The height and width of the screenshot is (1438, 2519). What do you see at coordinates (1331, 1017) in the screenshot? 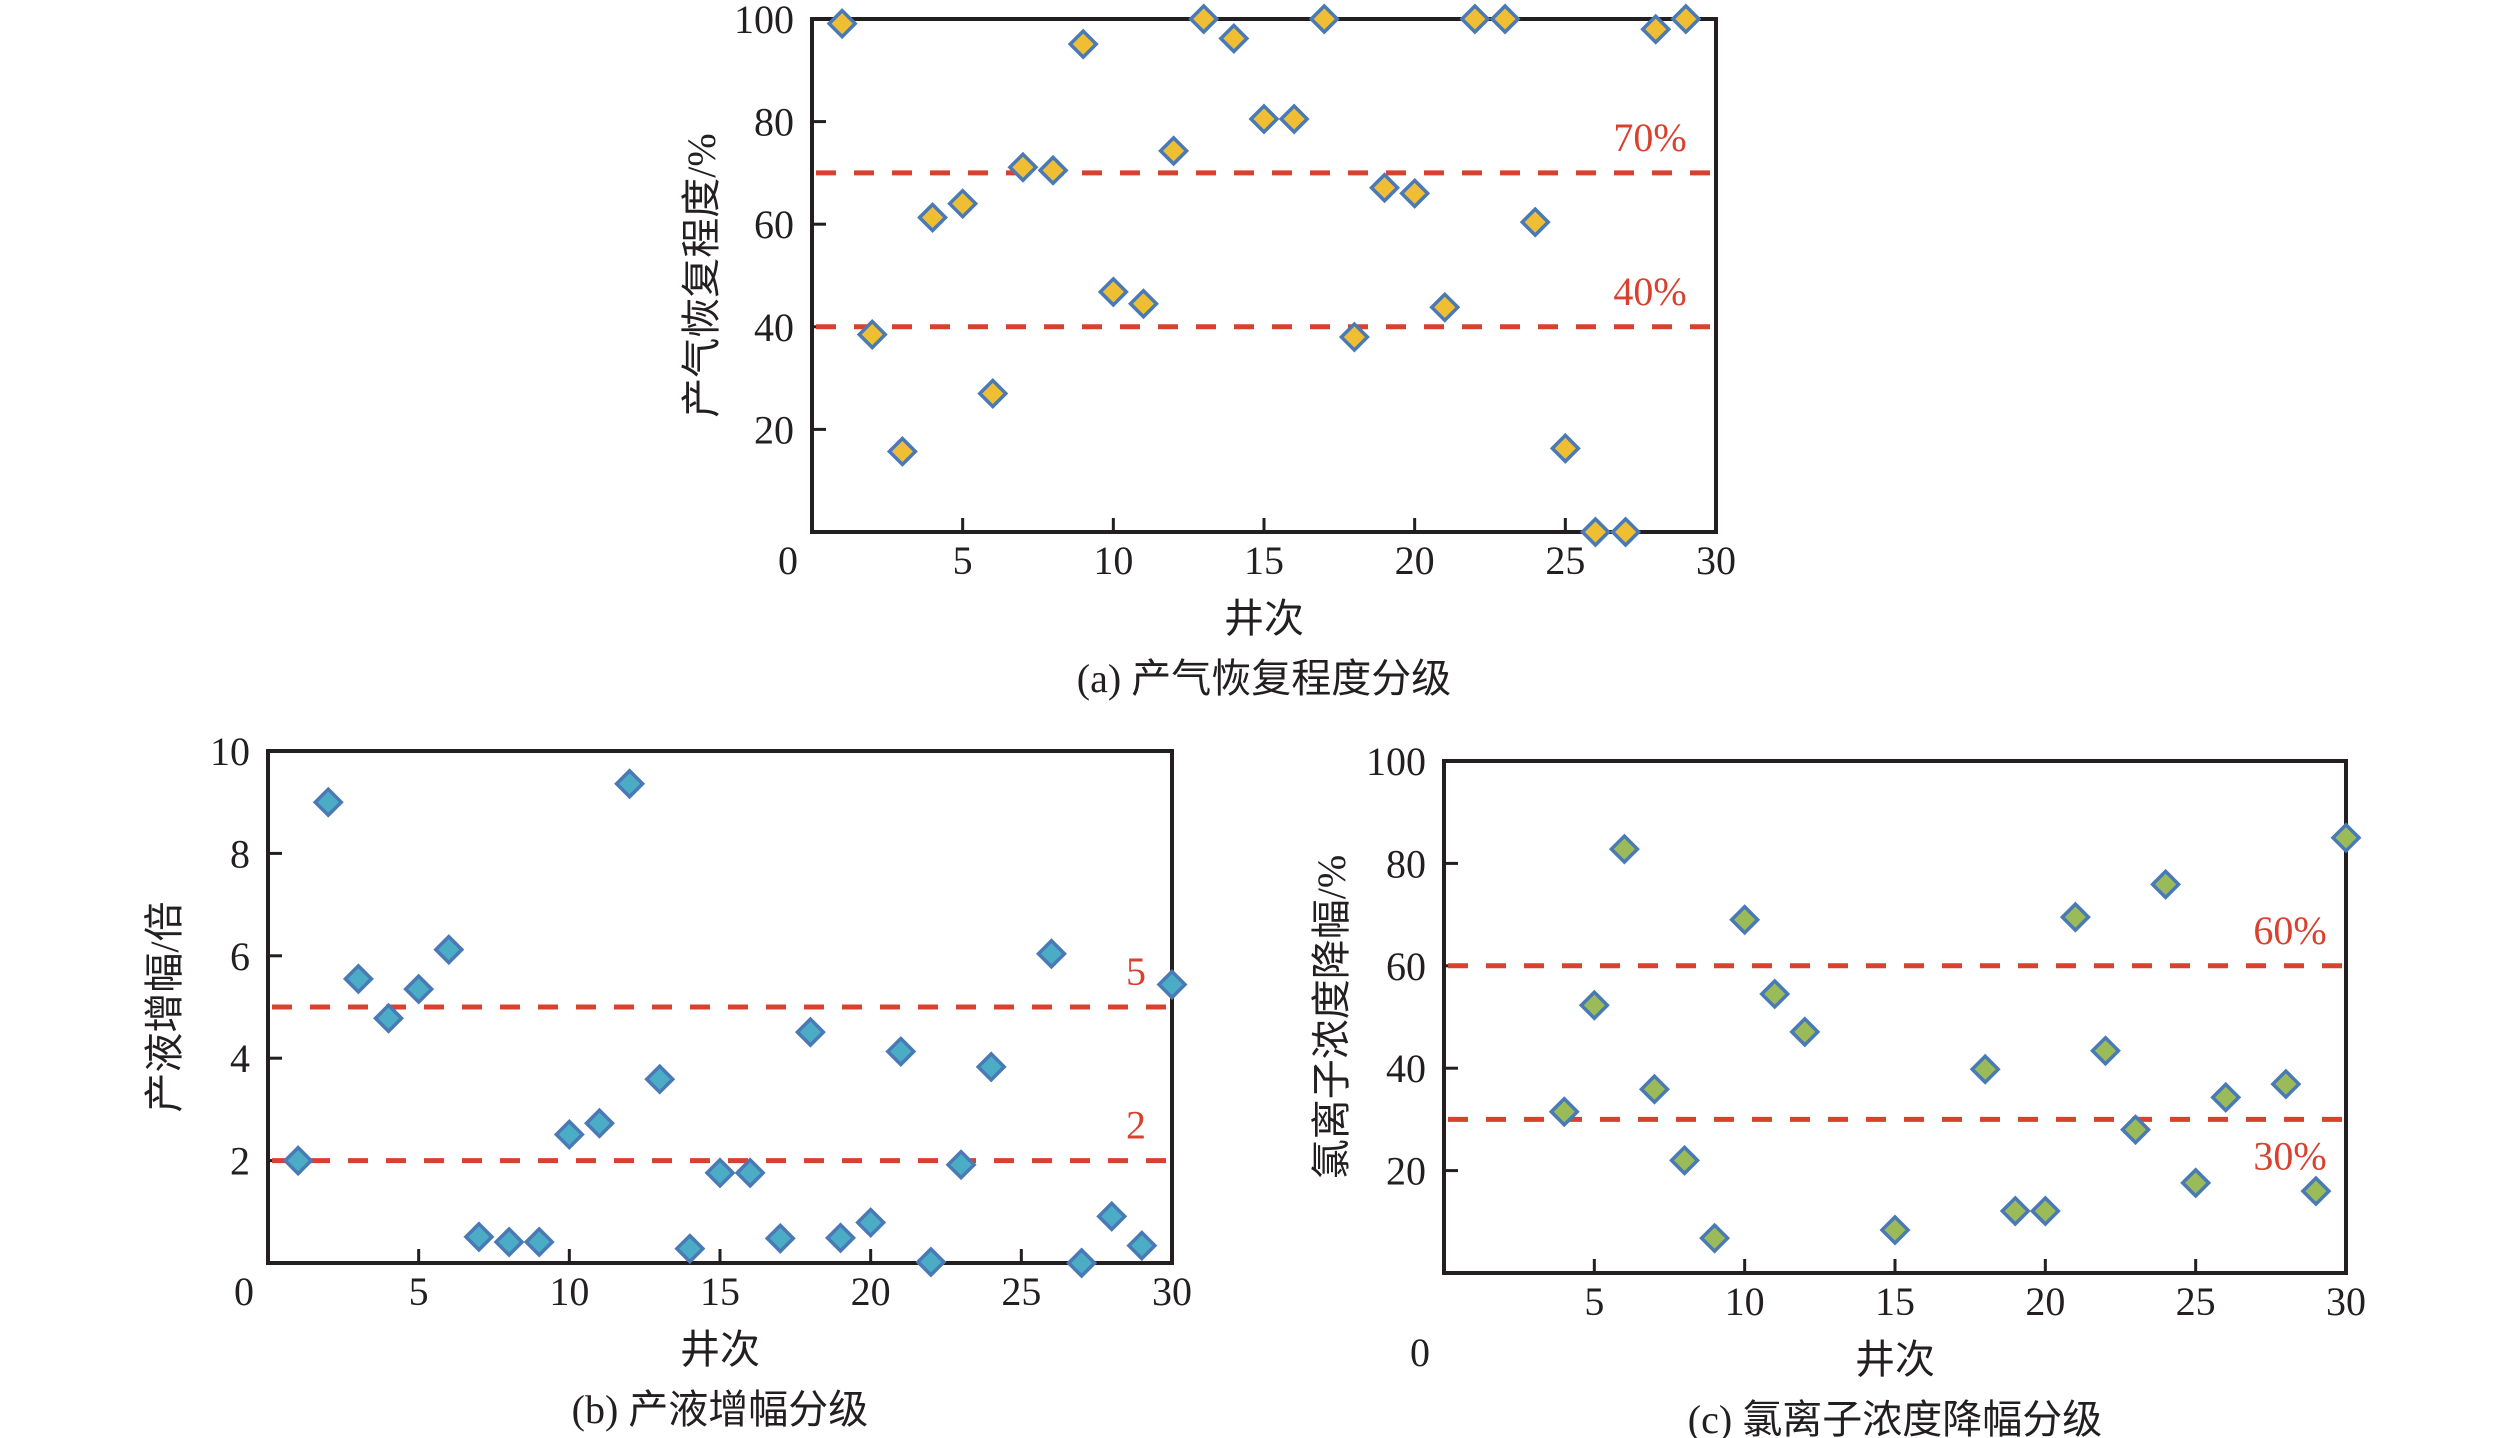
I see `y-axis-title: 氯离子浓度降幅/%` at bounding box center [1331, 1017].